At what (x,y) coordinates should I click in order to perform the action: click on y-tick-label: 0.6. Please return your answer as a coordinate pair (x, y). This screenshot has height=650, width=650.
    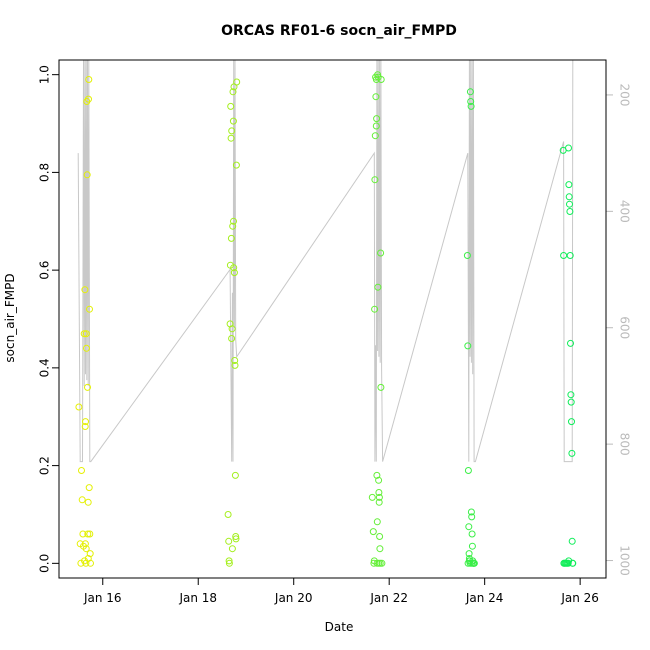
    Looking at the image, I should click on (45, 270).